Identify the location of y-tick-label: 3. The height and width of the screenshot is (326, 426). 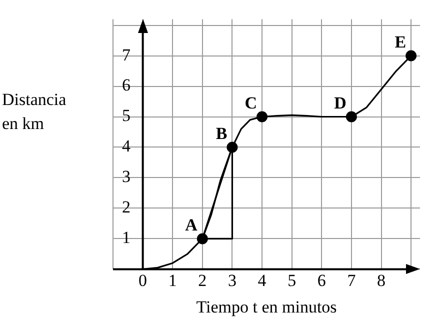
(126, 176).